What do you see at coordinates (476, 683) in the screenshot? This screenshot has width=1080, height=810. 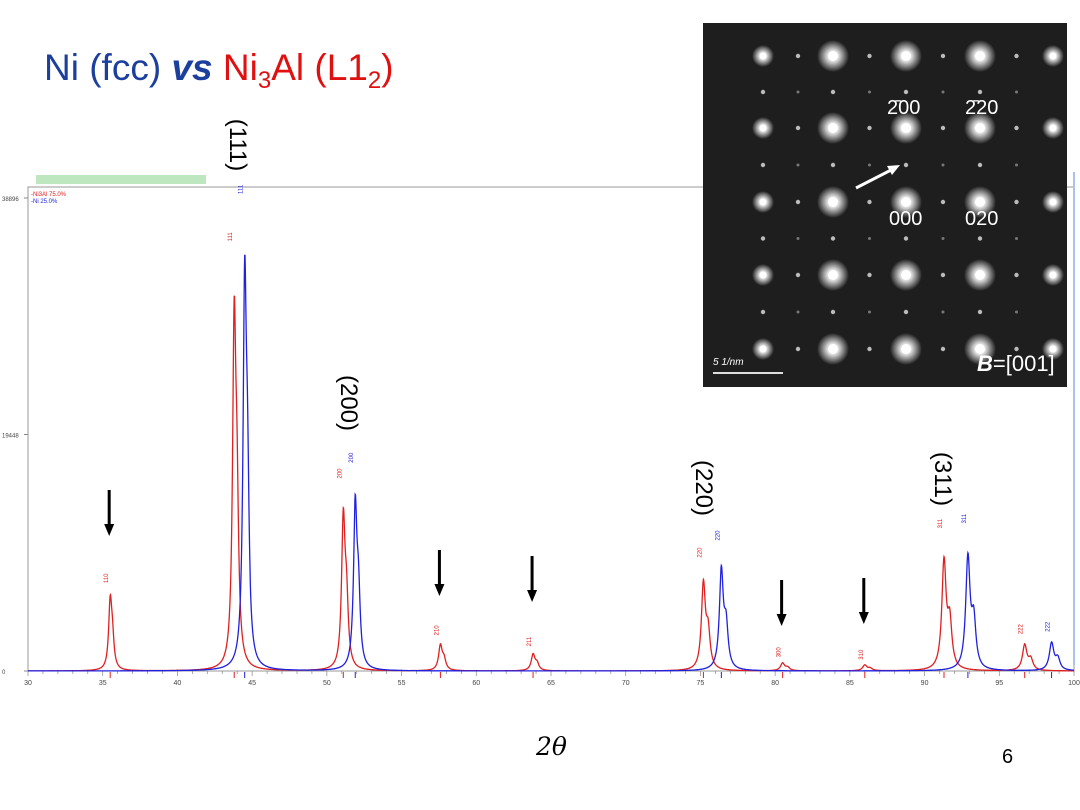 I see `x-tick-label: 60` at bounding box center [476, 683].